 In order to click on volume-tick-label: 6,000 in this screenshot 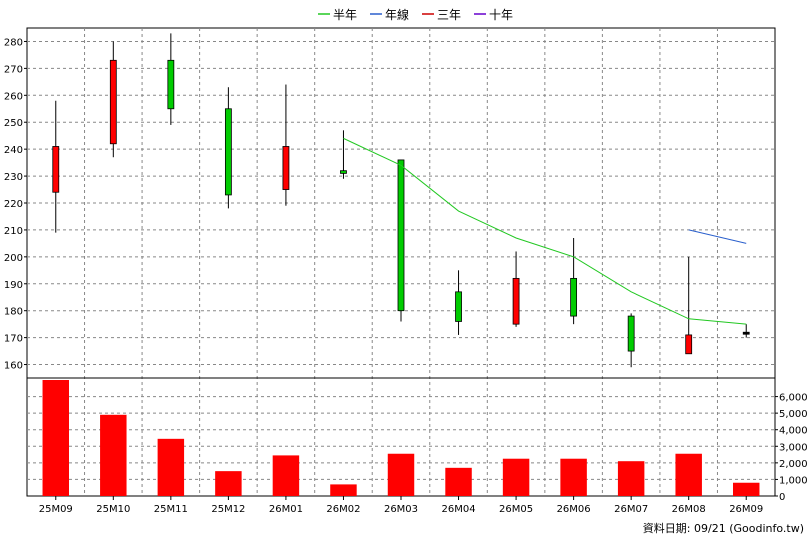, I will do `click(793, 398)`.